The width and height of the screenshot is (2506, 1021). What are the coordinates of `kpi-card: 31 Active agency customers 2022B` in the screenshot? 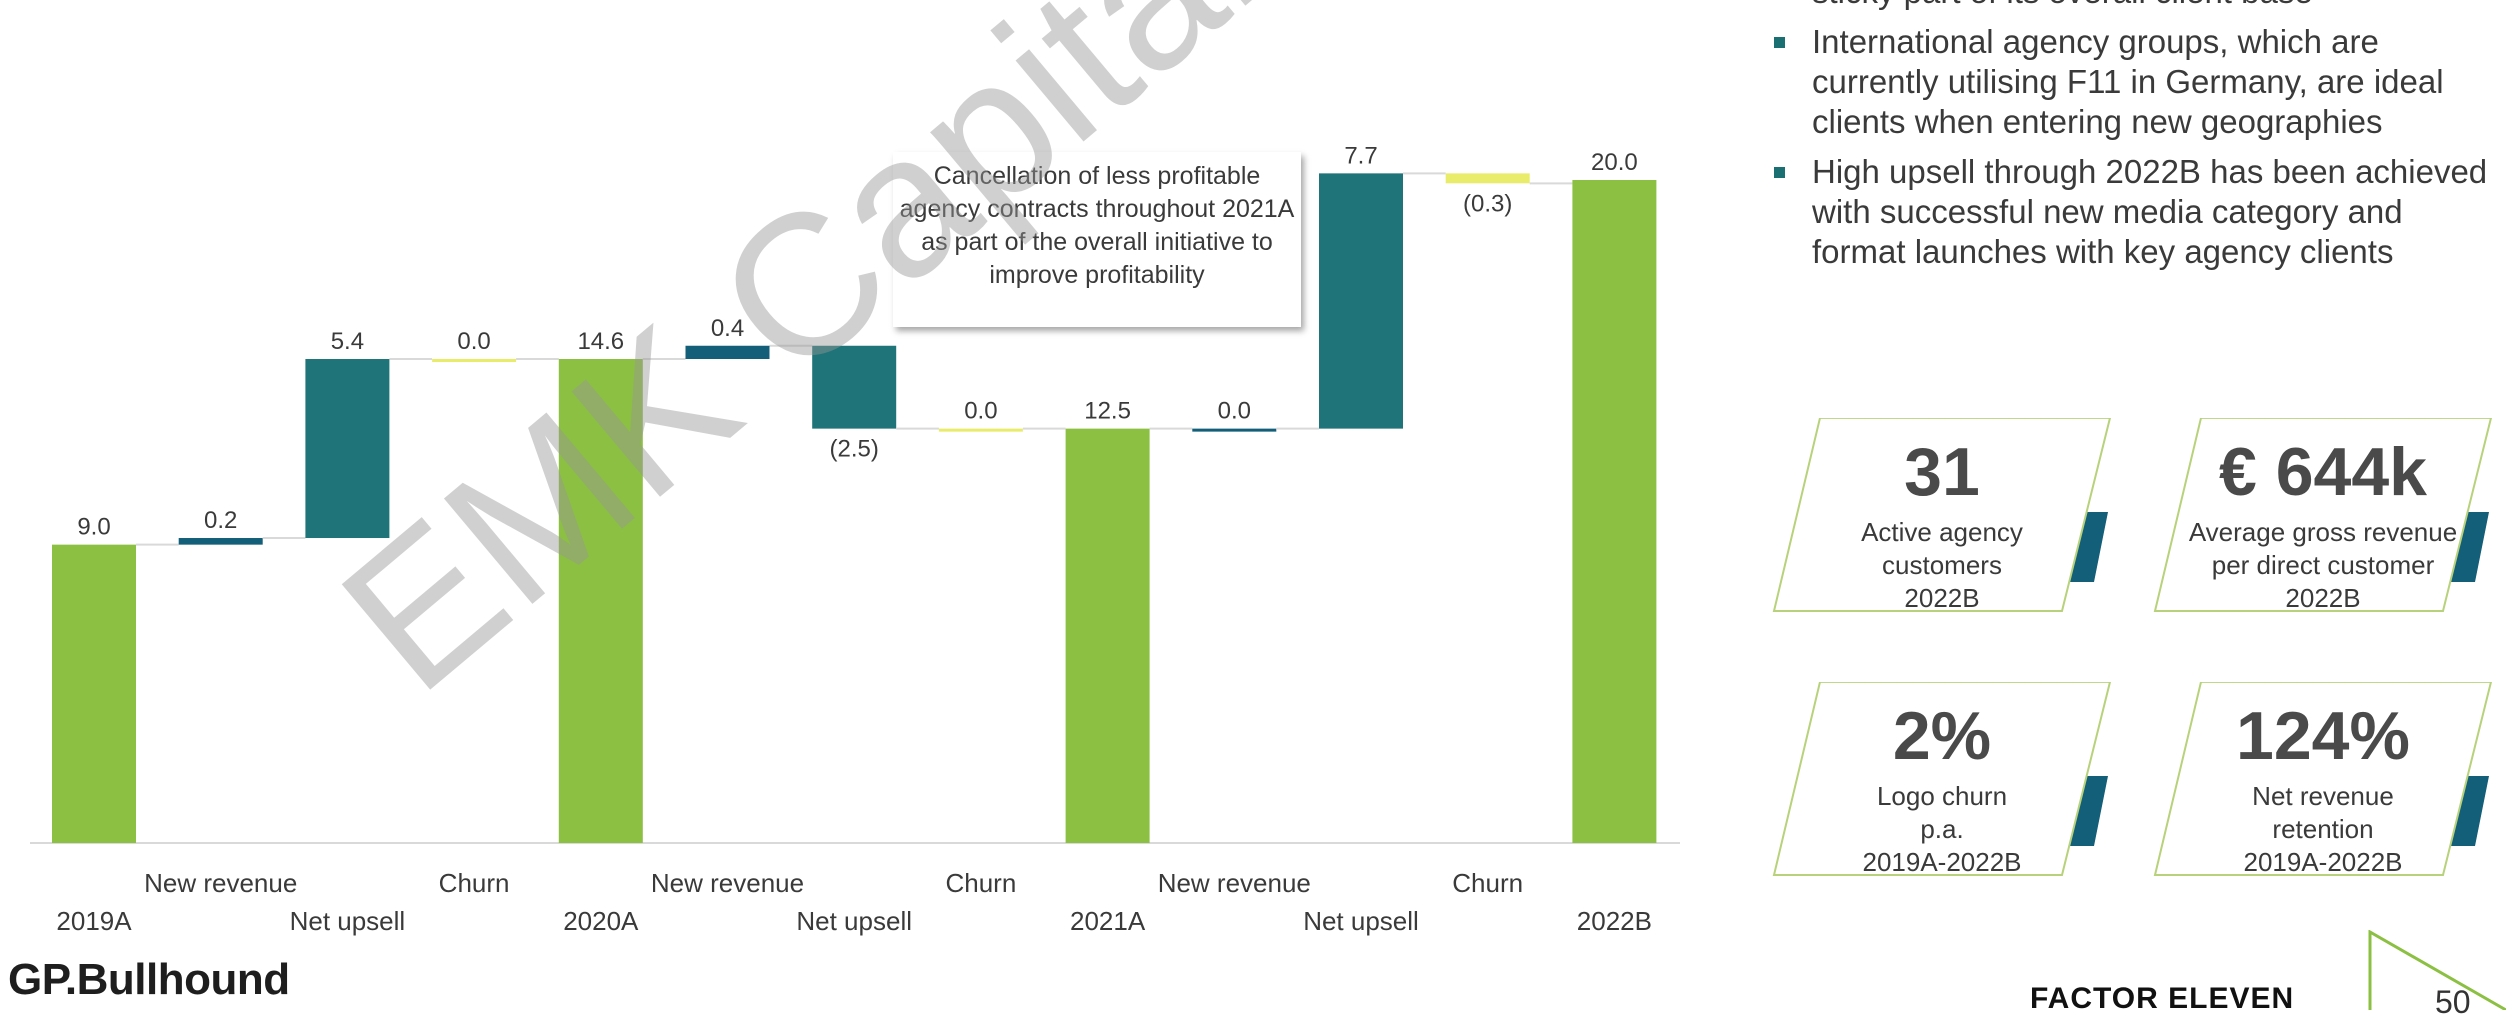 It's located at (1942, 518).